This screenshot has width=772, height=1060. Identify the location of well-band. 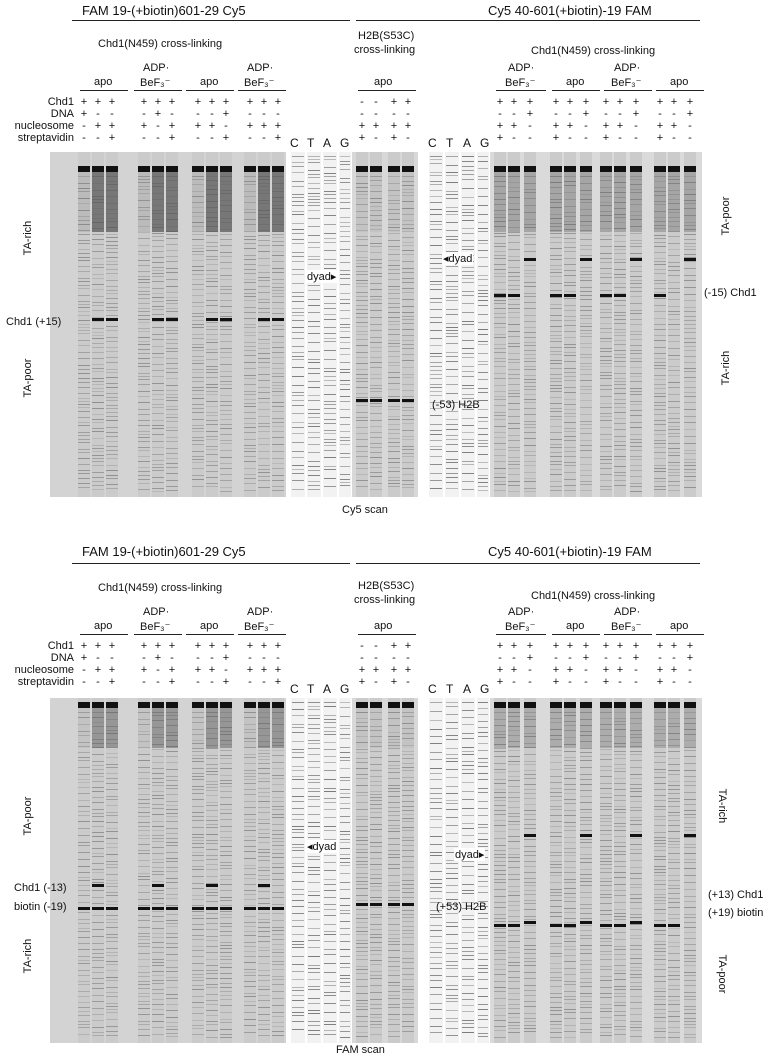
(606, 169).